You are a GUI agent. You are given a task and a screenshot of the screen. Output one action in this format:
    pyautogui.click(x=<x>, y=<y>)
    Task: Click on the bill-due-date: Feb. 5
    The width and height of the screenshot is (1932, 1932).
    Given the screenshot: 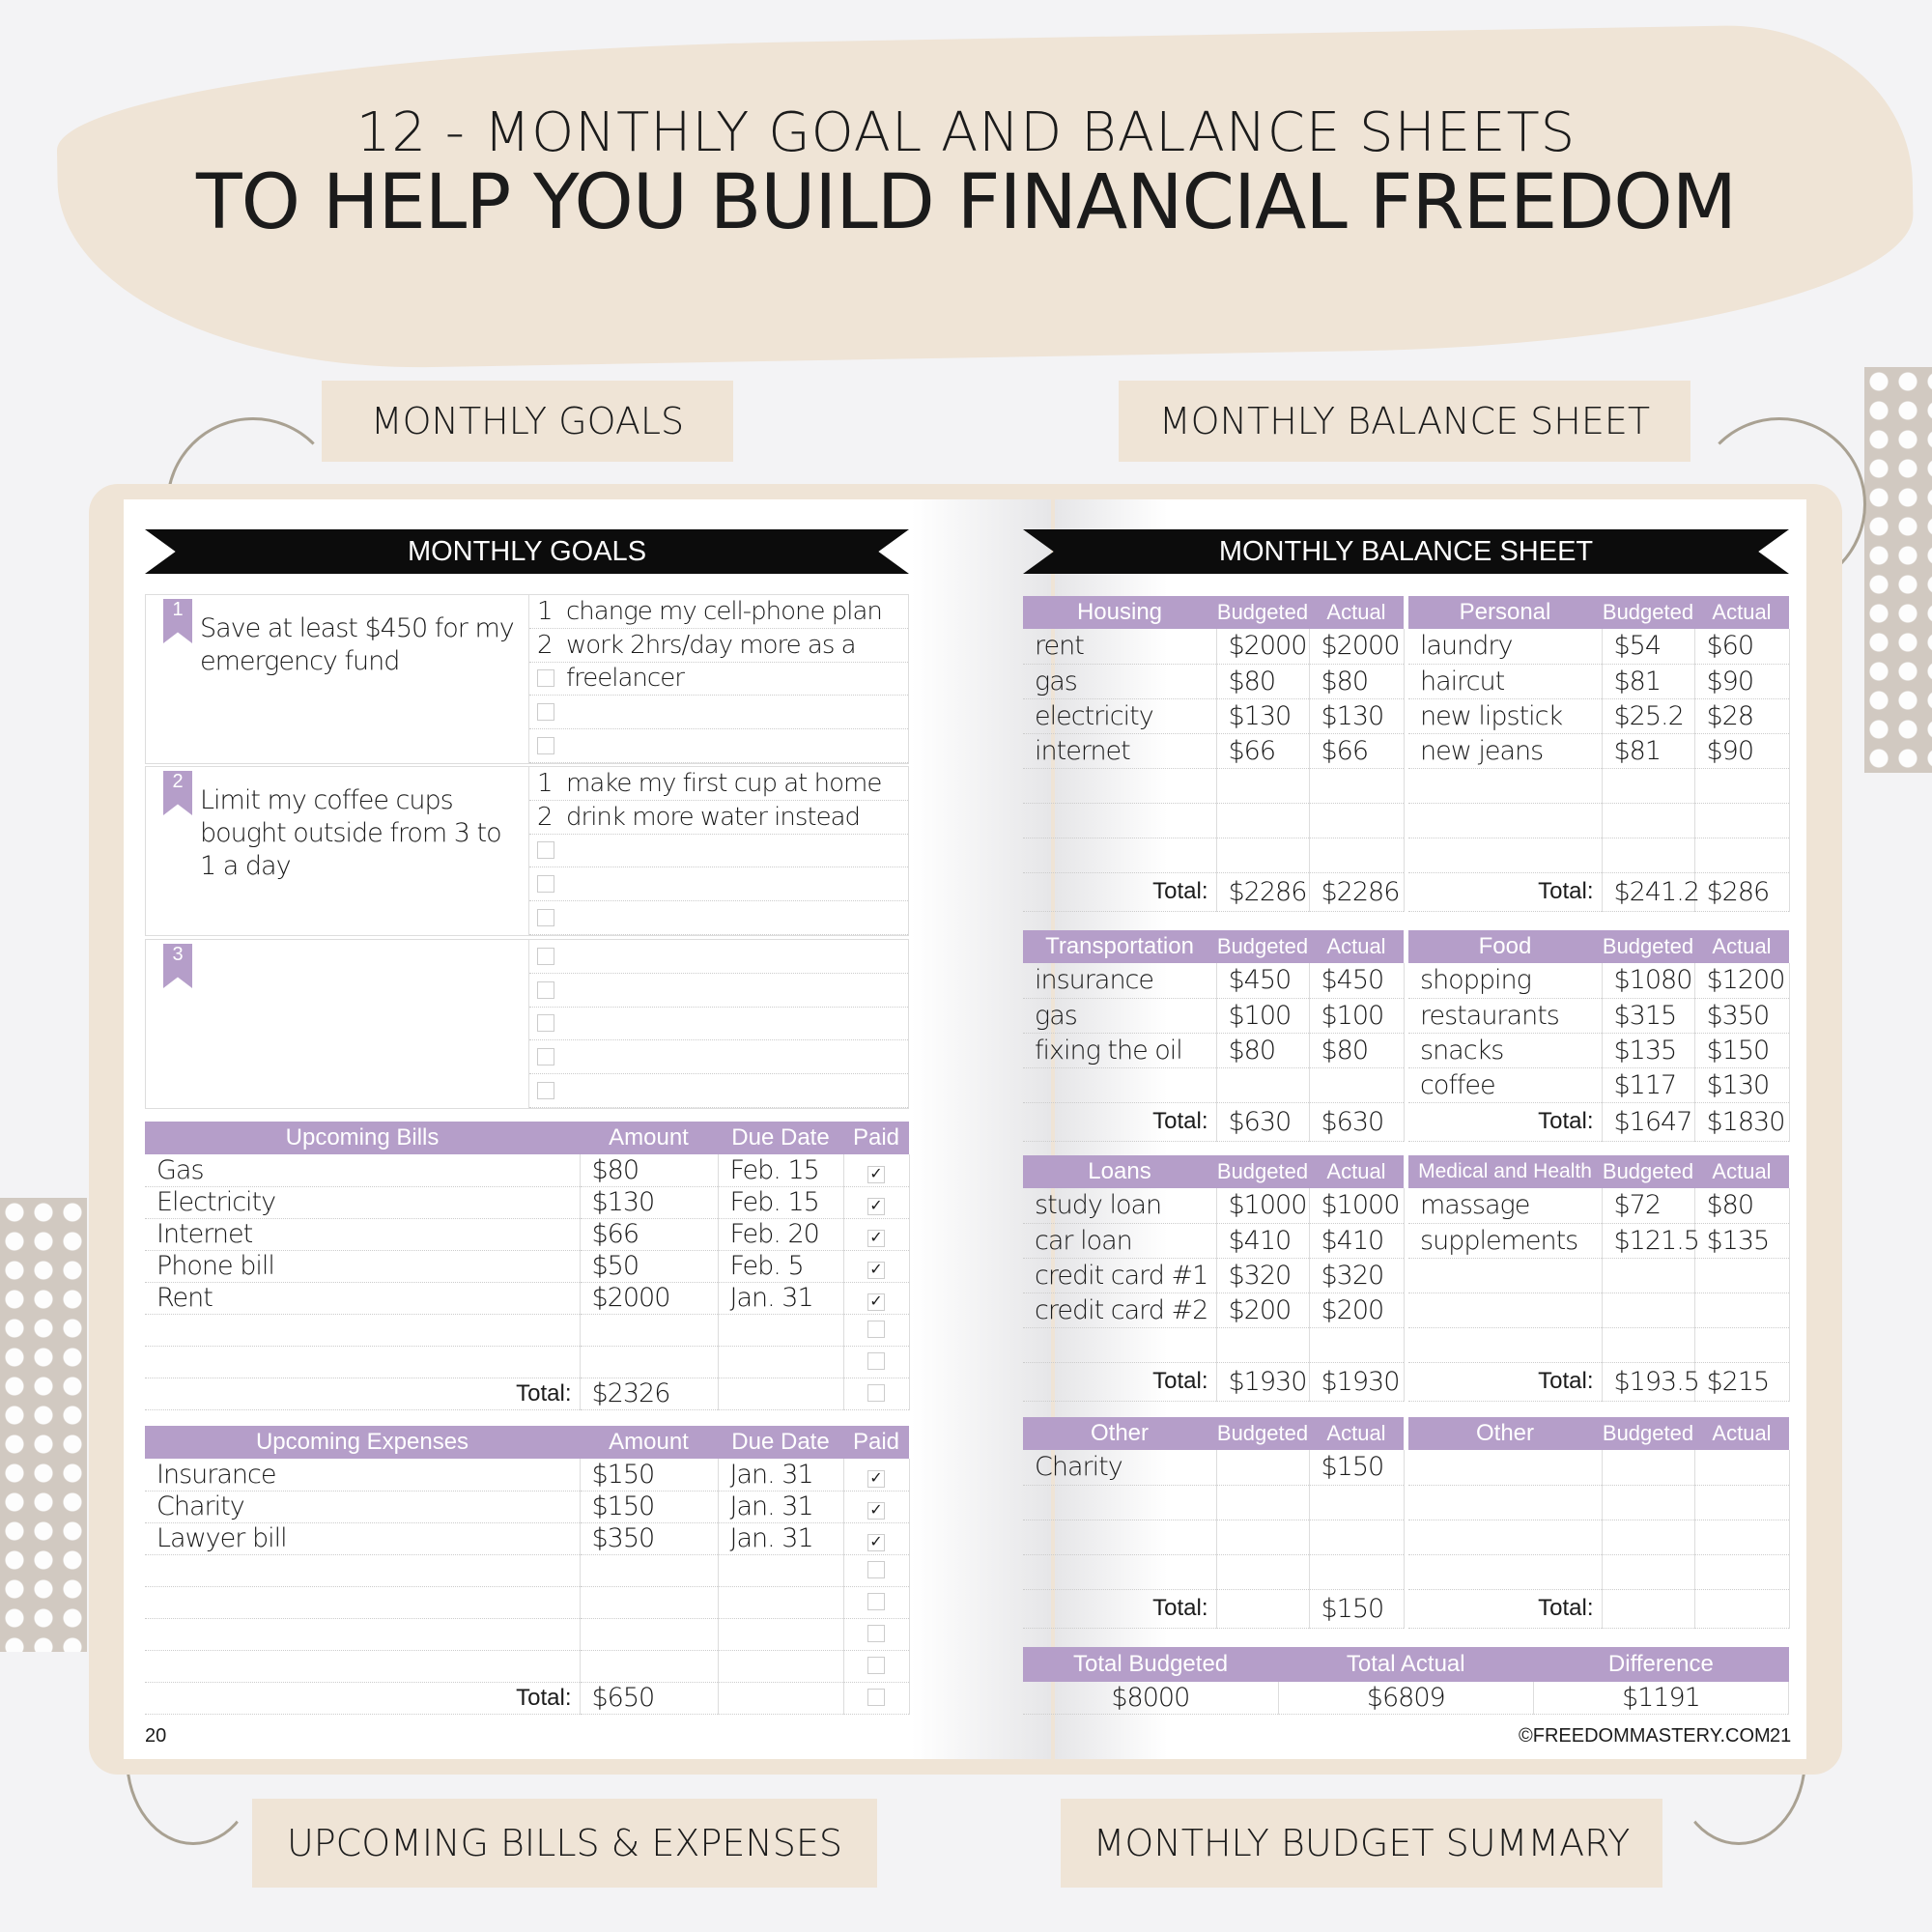 What is the action you would take?
    pyautogui.click(x=781, y=1266)
    